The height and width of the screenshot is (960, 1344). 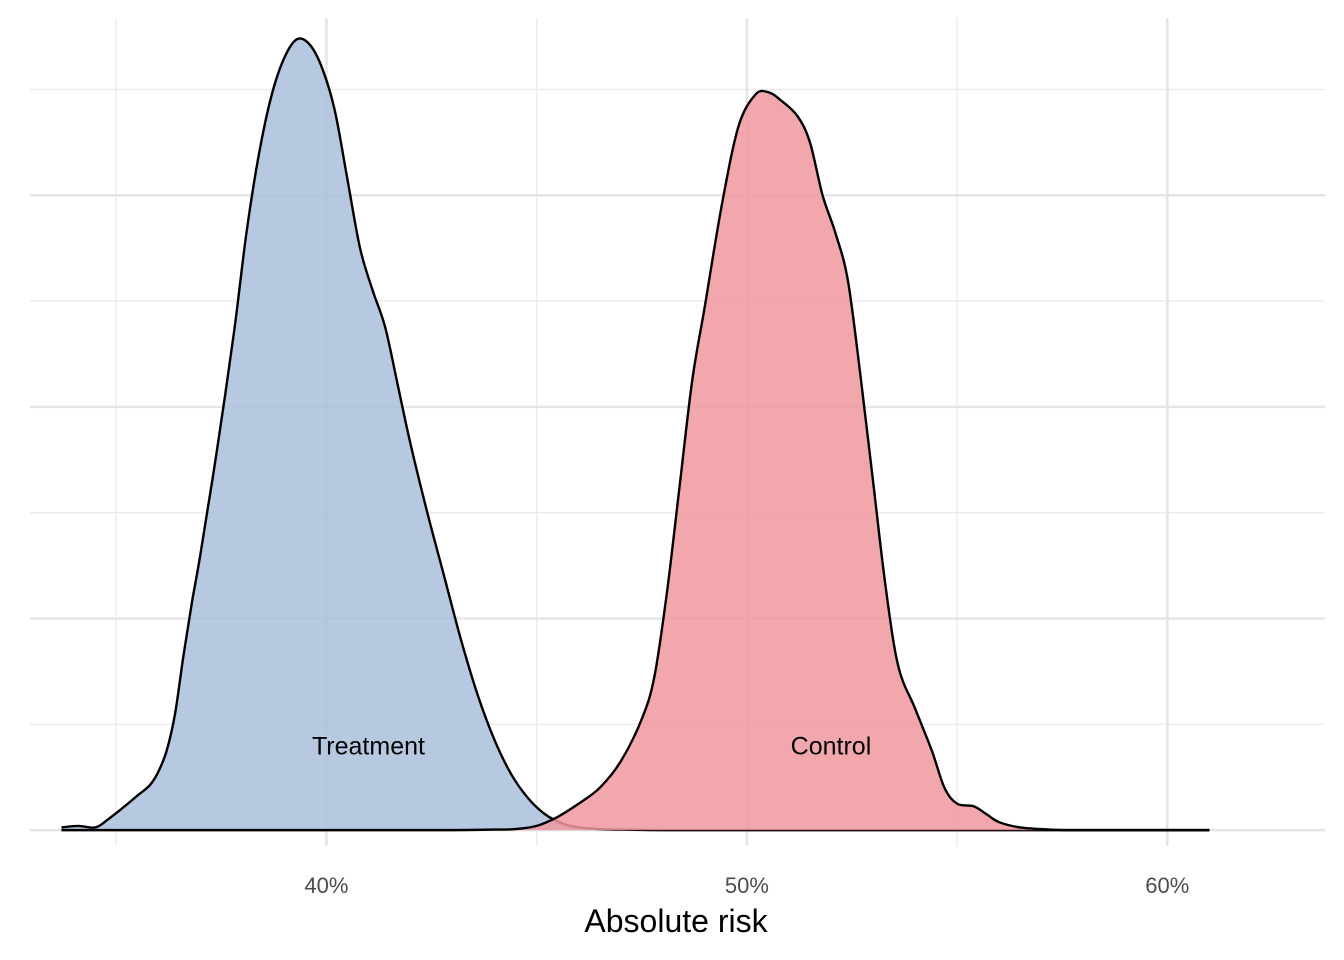 I want to click on control-label: Control, so click(x=831, y=746).